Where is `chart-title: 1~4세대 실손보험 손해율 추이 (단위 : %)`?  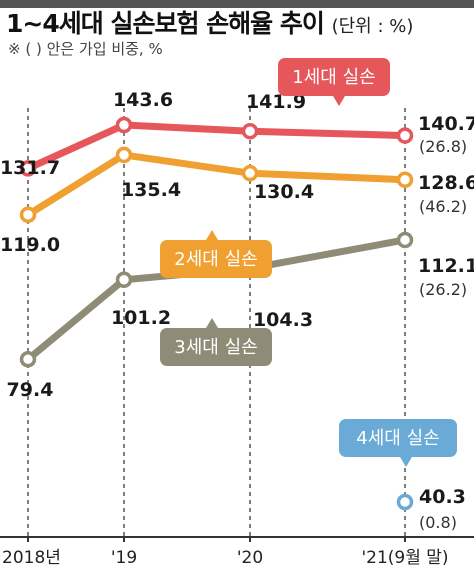 chart-title: 1~4세대 실손보험 손해율 추이 (단위 : %) is located at coordinates (209, 22).